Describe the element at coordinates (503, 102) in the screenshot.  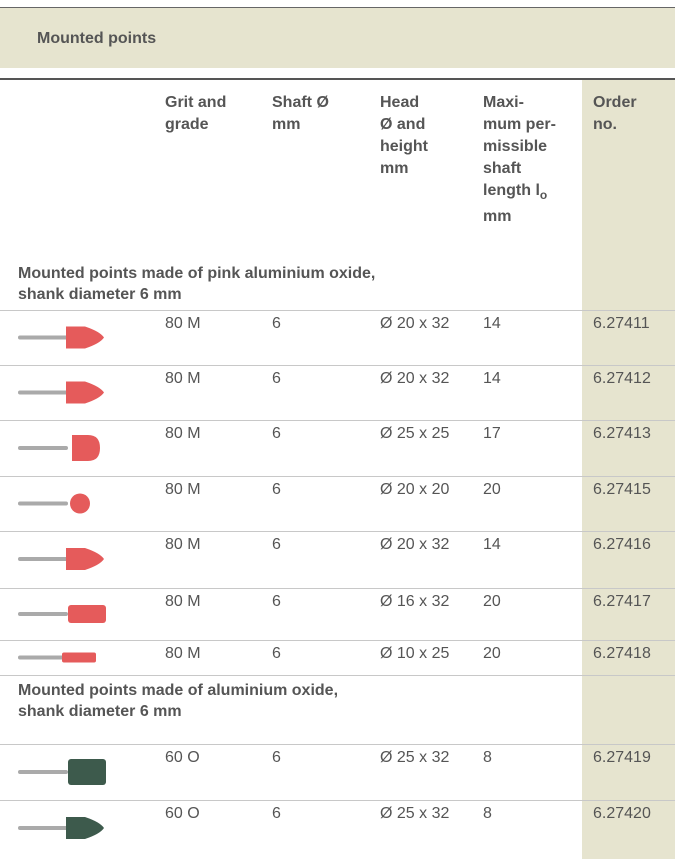
I see `header-line: Maxi-` at that location.